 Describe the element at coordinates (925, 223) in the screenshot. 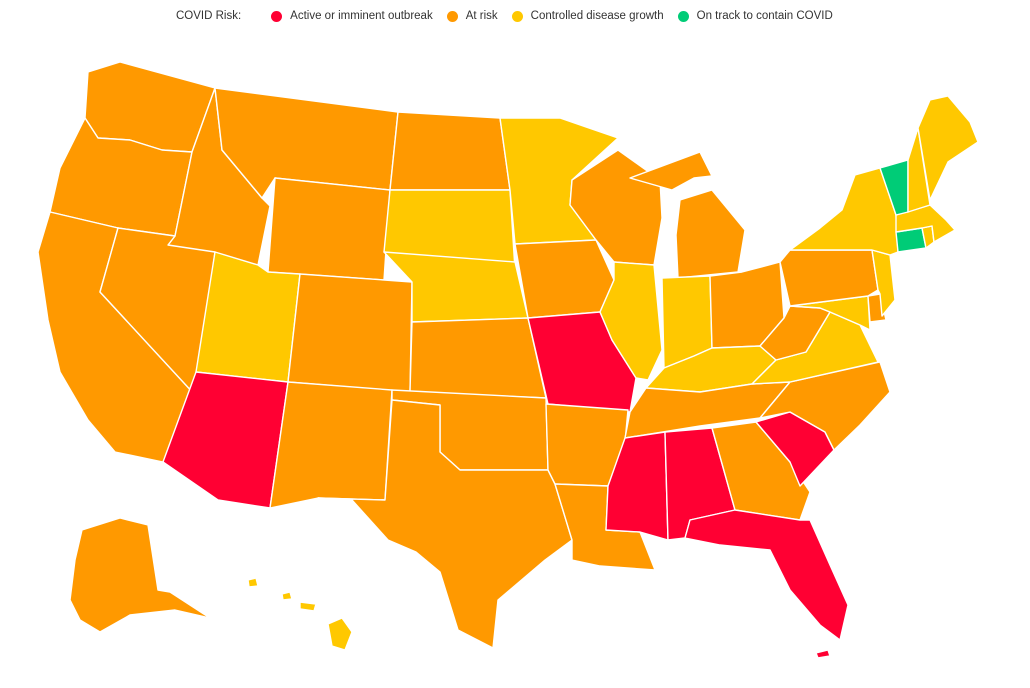

I see `state-massachusetts` at that location.